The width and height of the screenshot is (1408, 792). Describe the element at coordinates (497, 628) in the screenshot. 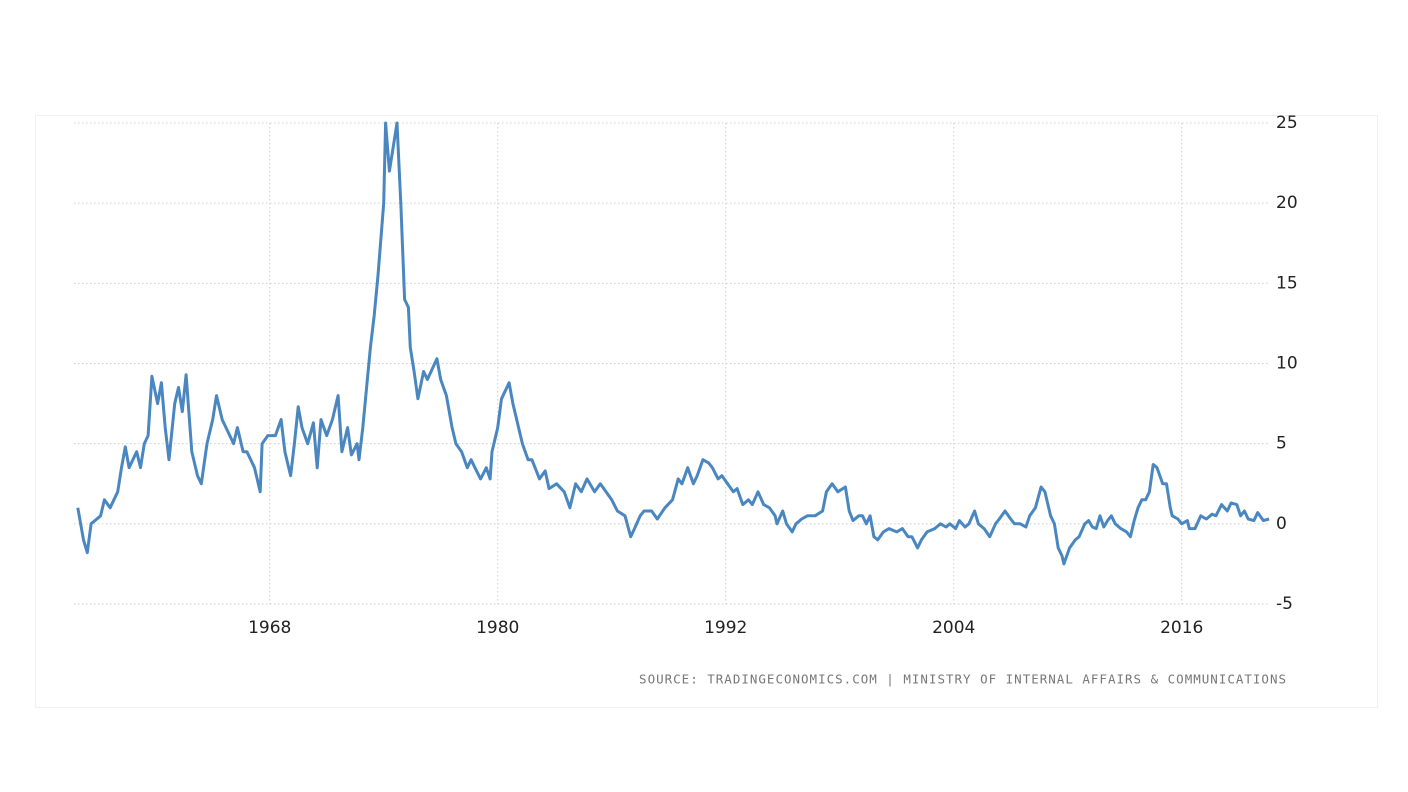

I see `x-tick-label: 1980` at that location.